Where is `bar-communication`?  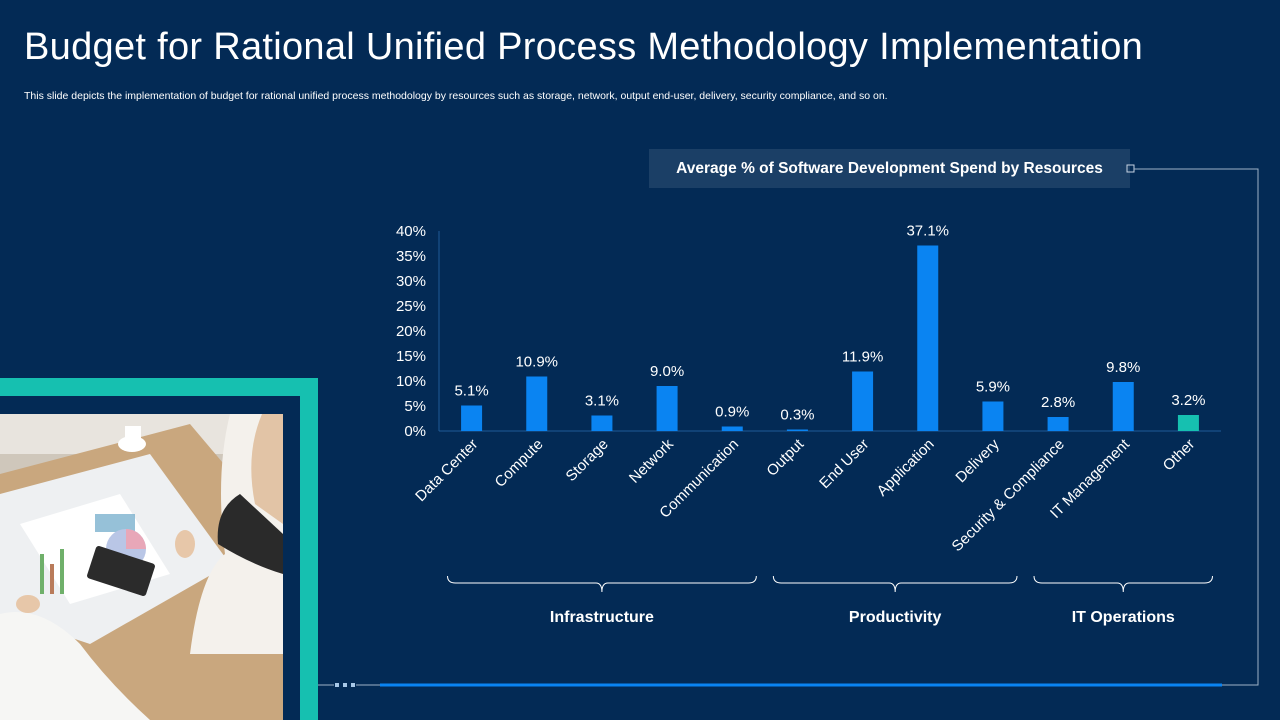
bar-communication is located at coordinates (732, 428).